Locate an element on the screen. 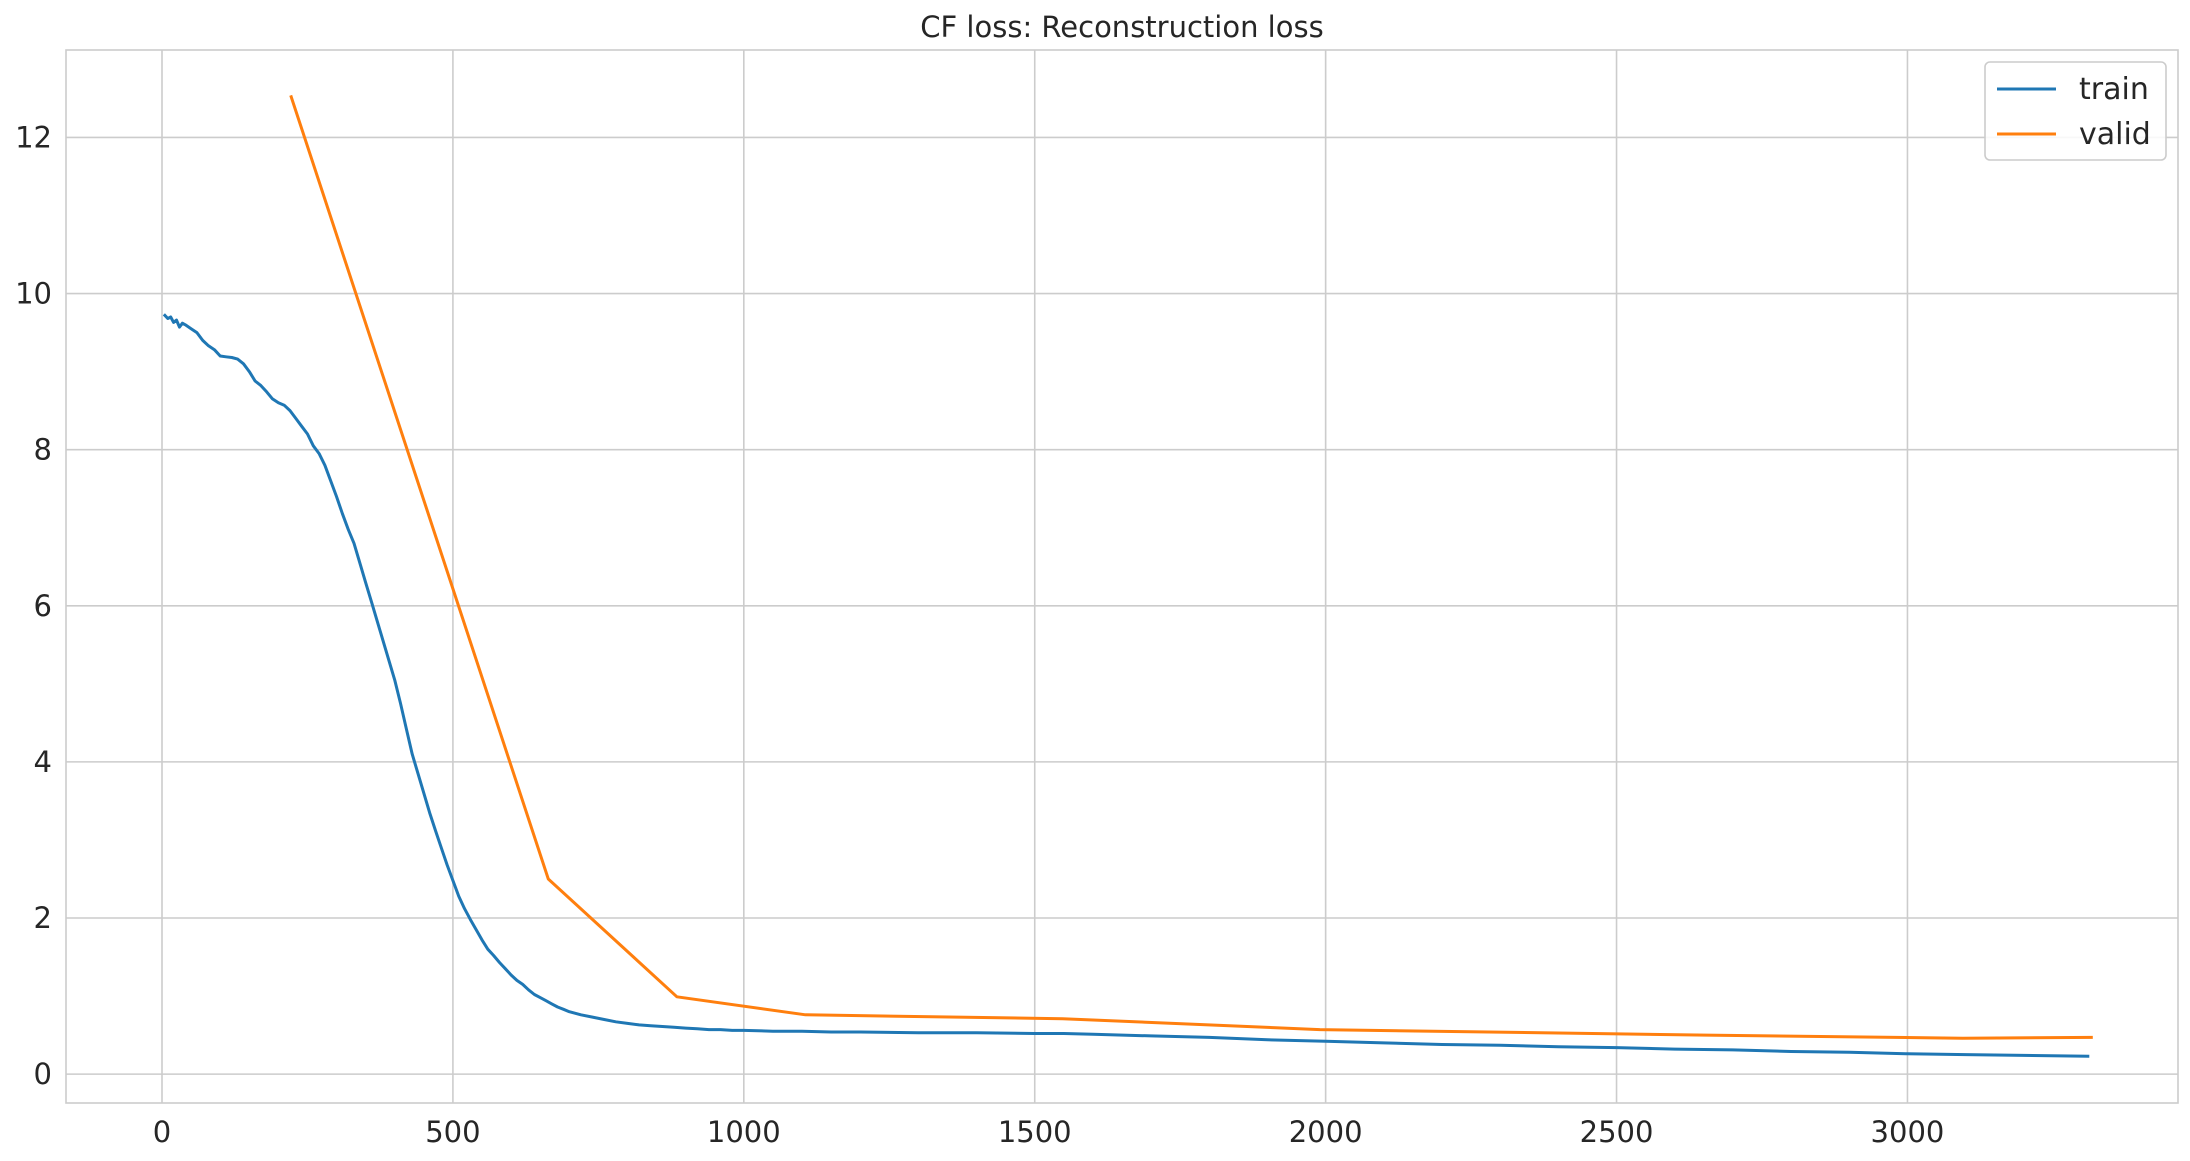  y-tick-label: 10 is located at coordinates (33, 294).